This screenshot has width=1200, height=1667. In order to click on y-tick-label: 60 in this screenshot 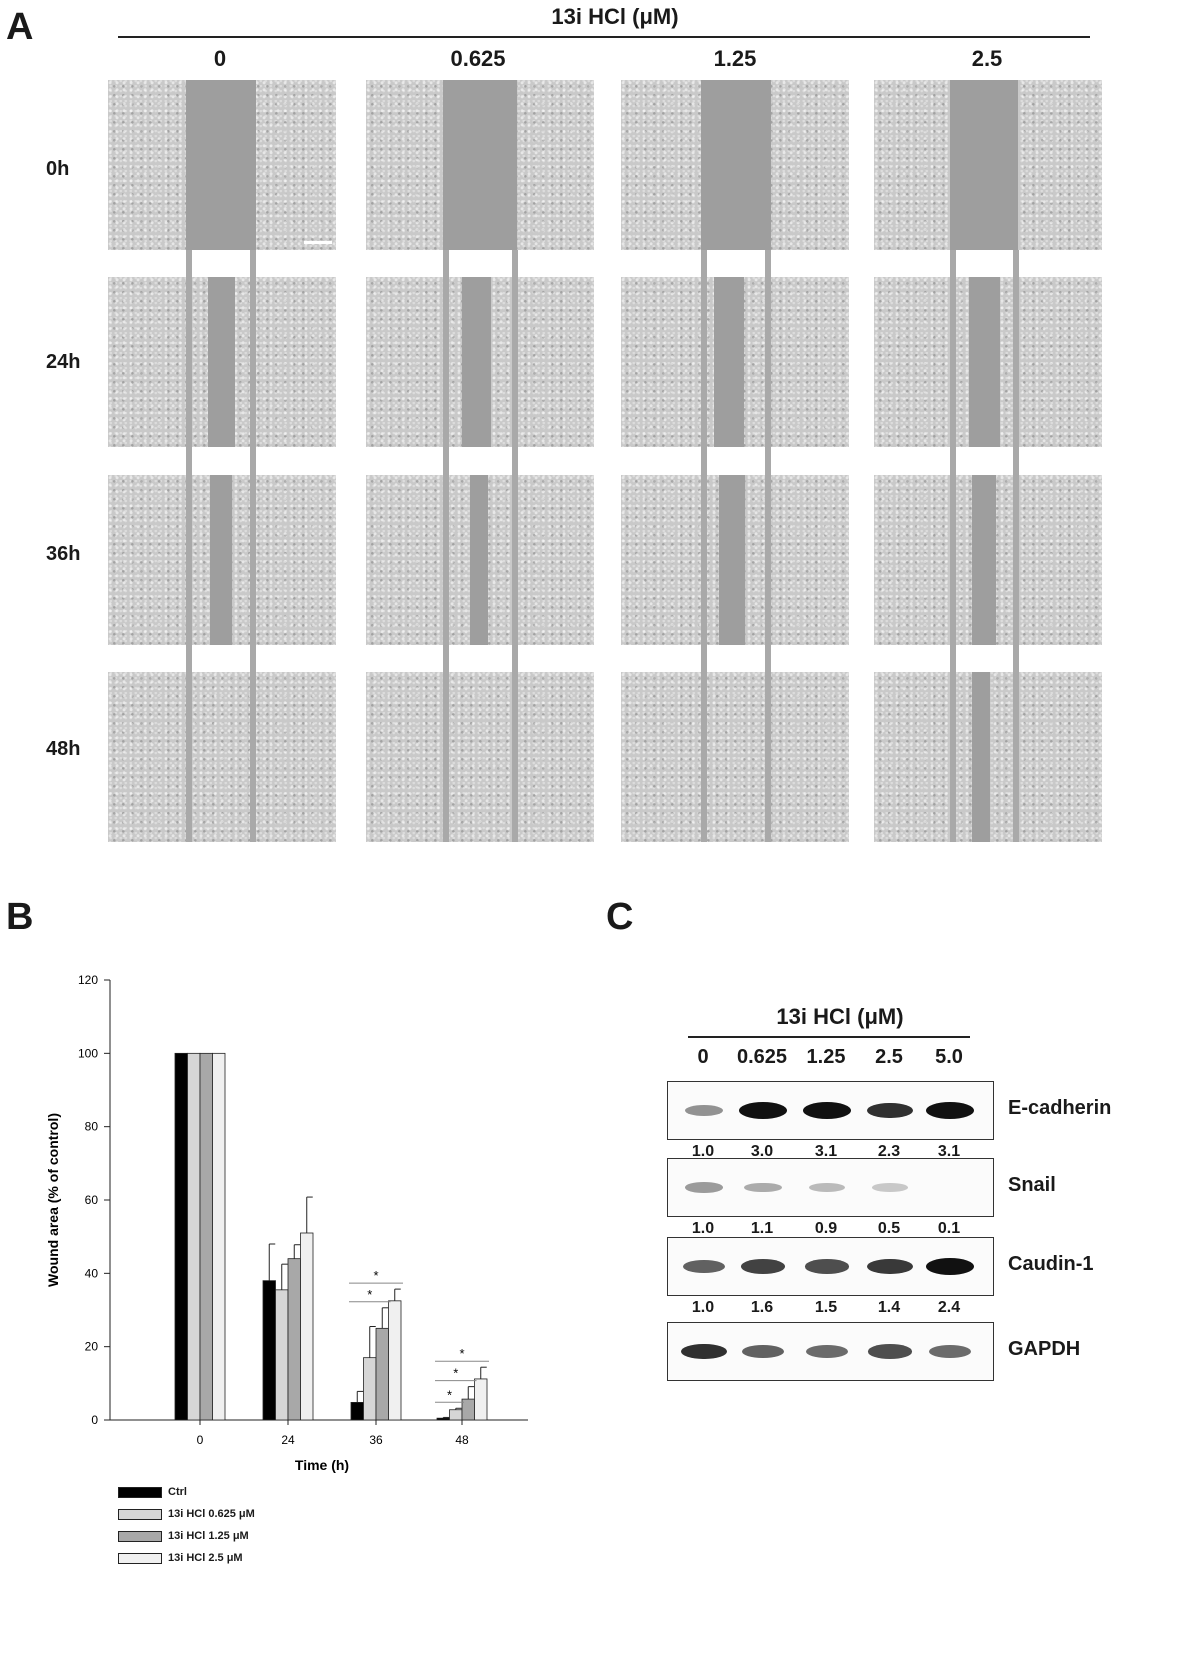, I will do `click(92, 1200)`.